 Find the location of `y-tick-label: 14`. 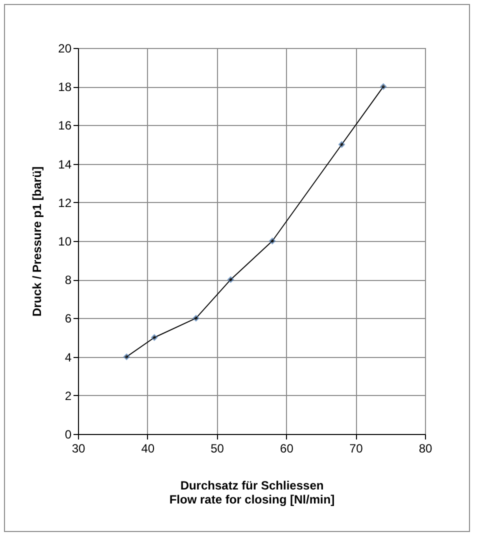

y-tick-label: 14 is located at coordinates (65, 164).